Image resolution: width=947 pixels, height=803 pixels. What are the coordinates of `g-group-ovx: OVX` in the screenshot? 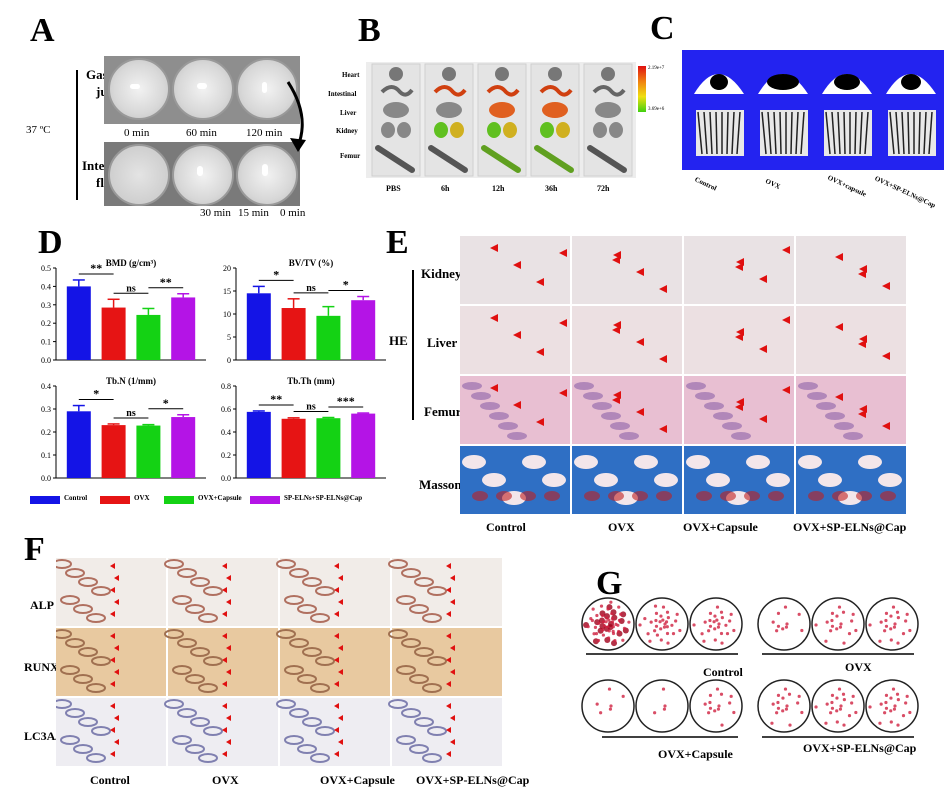 It's located at (858, 667).